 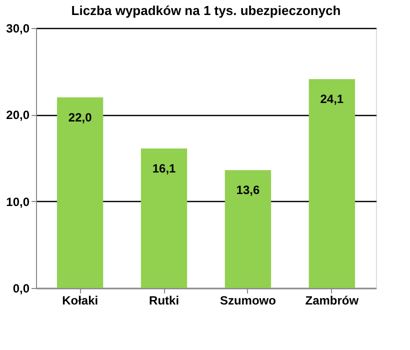 What do you see at coordinates (80, 117) in the screenshot?
I see `data-label: 22,0` at bounding box center [80, 117].